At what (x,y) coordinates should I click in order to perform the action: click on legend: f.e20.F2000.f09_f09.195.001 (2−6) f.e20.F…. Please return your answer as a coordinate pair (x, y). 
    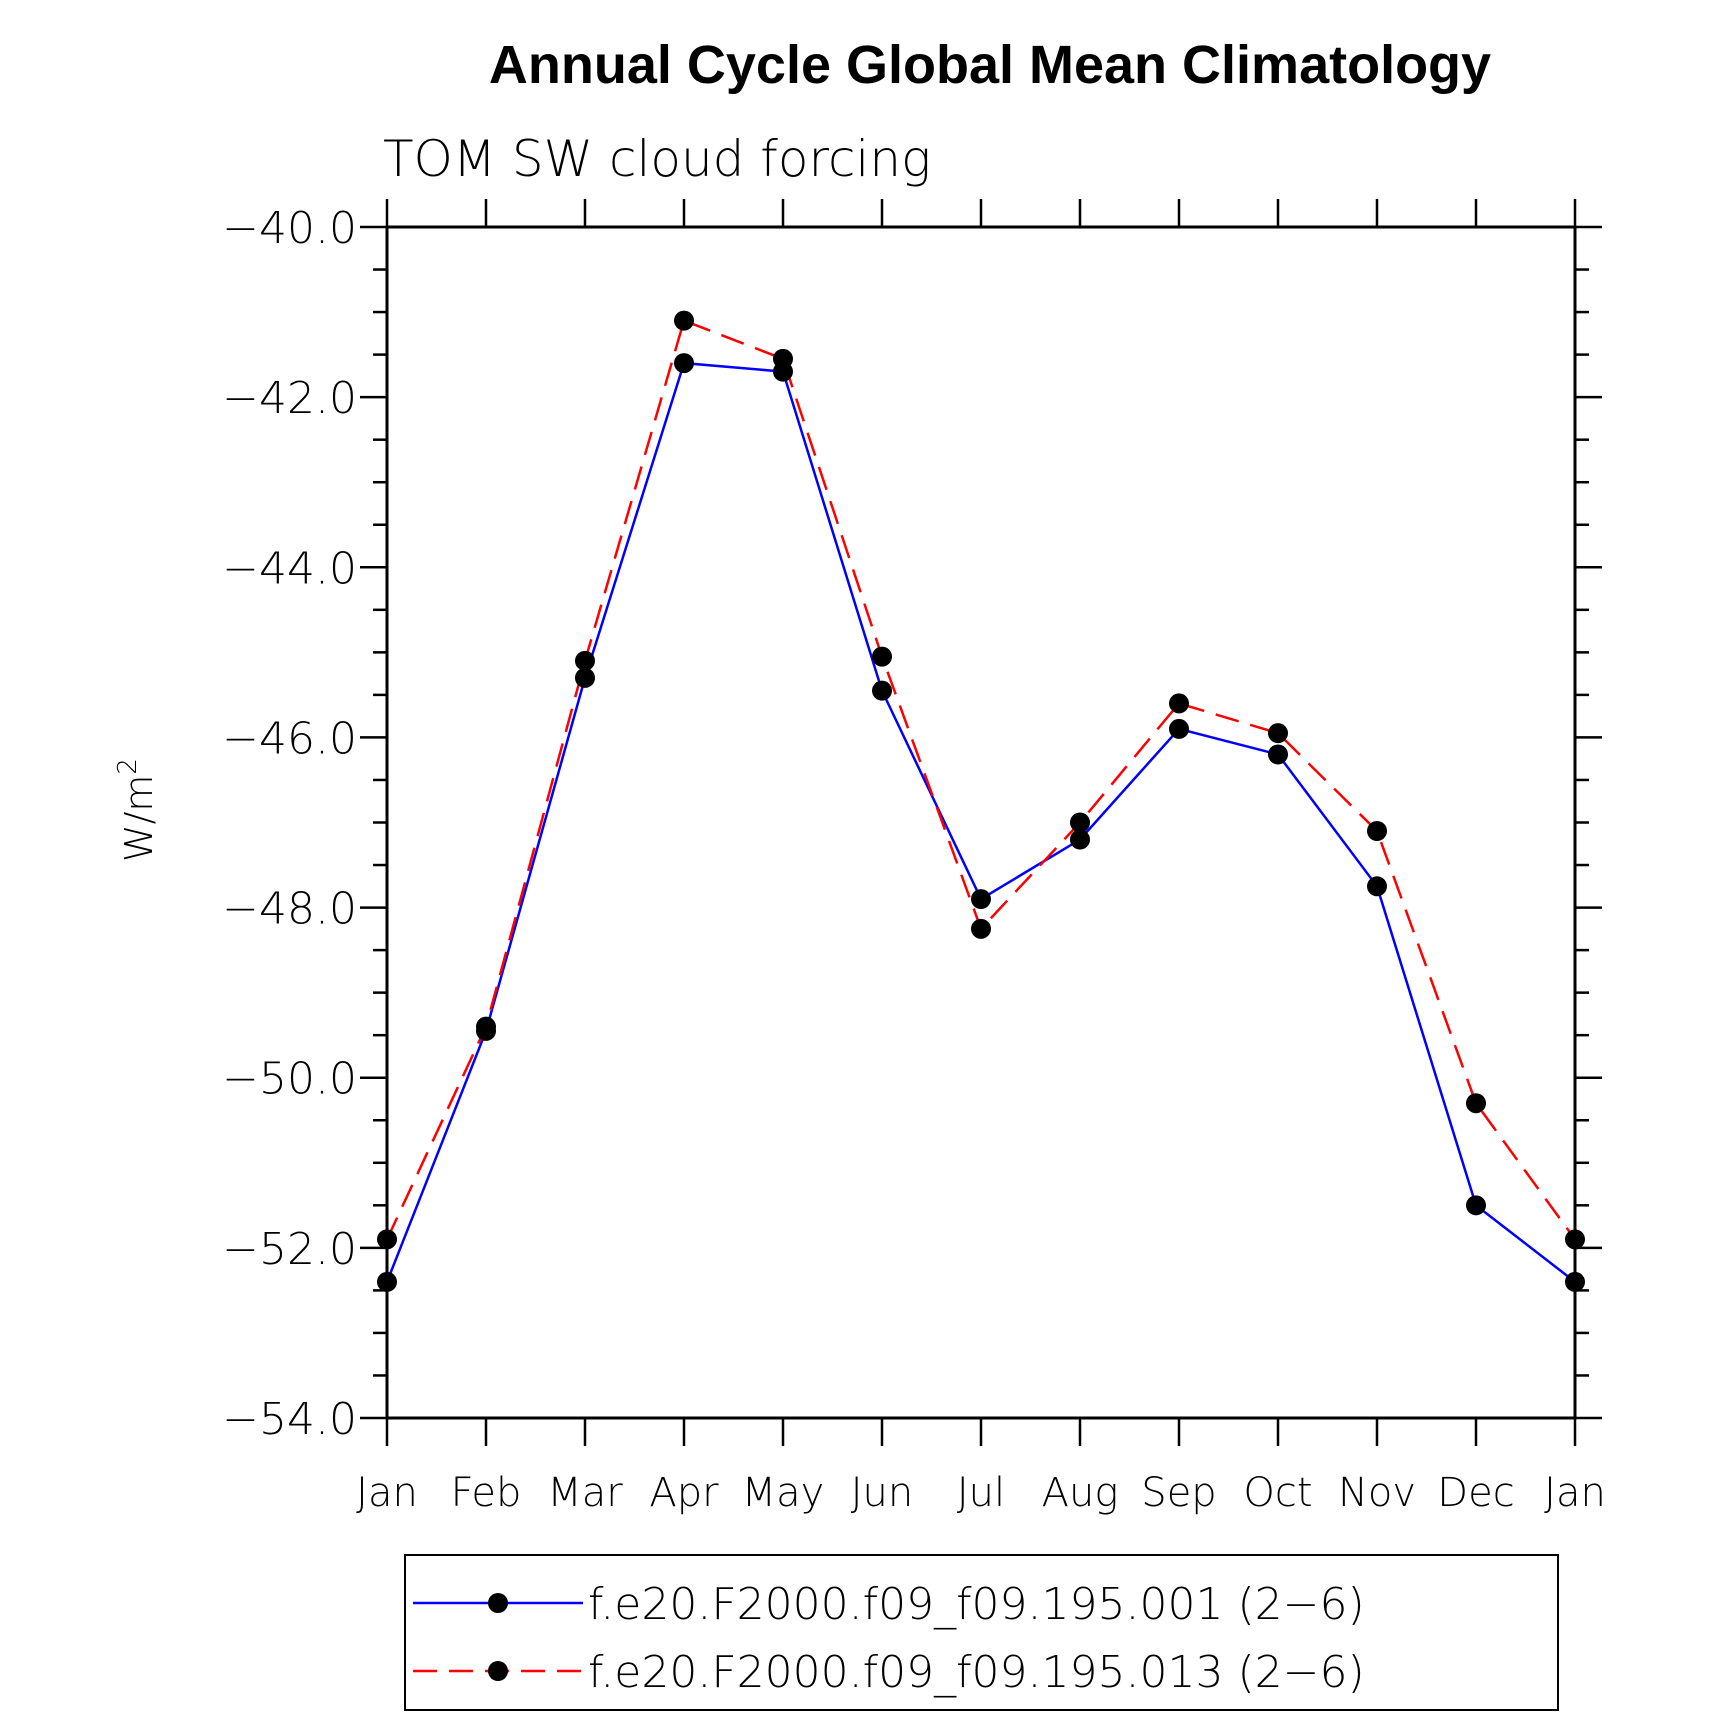
    Looking at the image, I should click on (981, 1632).